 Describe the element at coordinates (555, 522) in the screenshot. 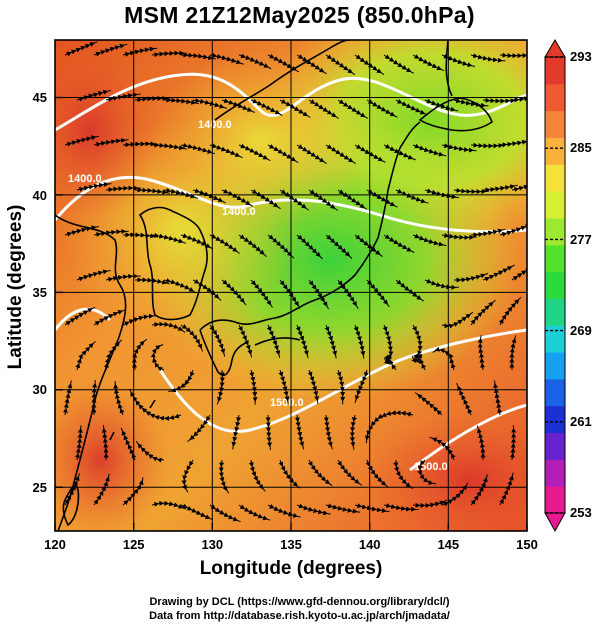

I see `colorbar-min-triangle` at that location.